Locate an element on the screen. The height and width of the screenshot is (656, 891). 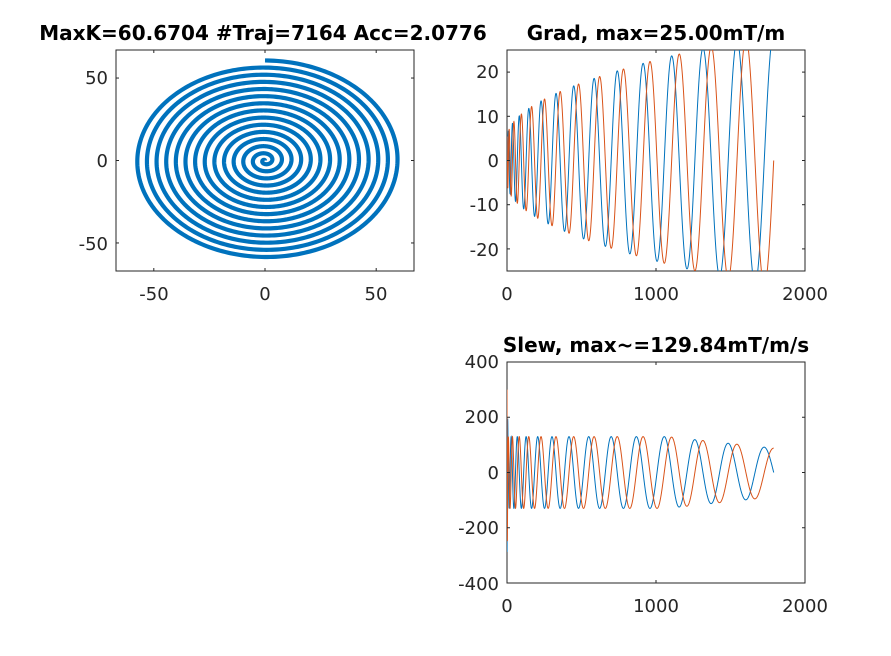
slew-xtick-label: 0 is located at coordinates (506, 606).